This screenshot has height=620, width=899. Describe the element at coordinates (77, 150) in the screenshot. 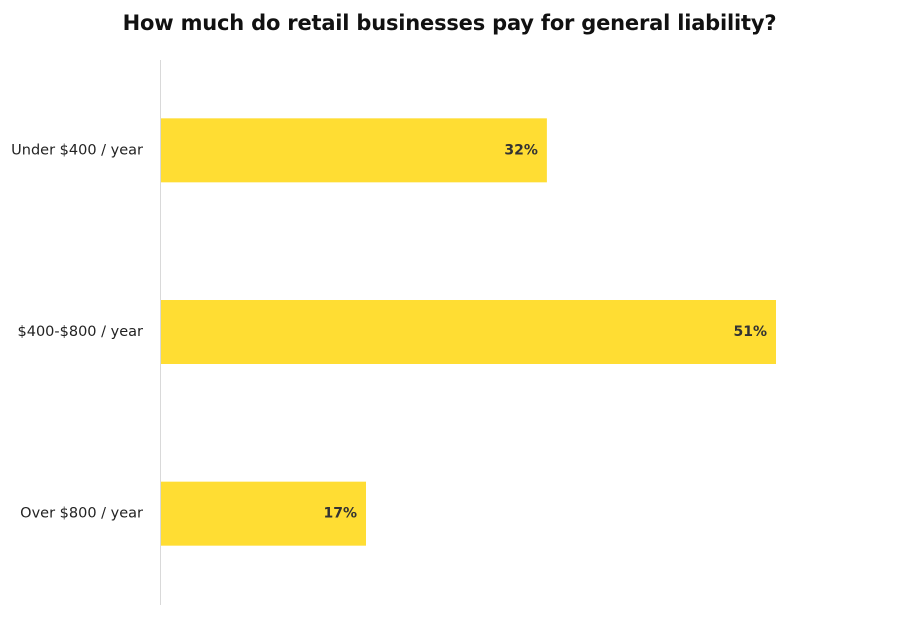

I see `category-label-1: Under $400 / year` at that location.